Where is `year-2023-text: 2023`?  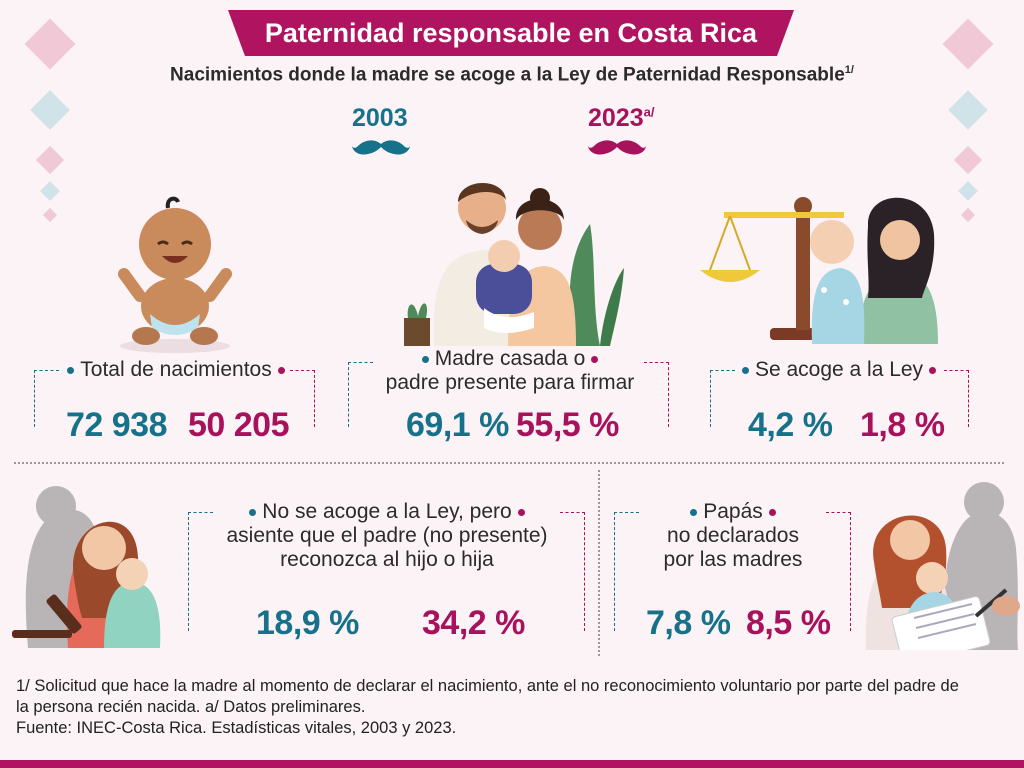
year-2023-text: 2023 is located at coordinates (616, 118).